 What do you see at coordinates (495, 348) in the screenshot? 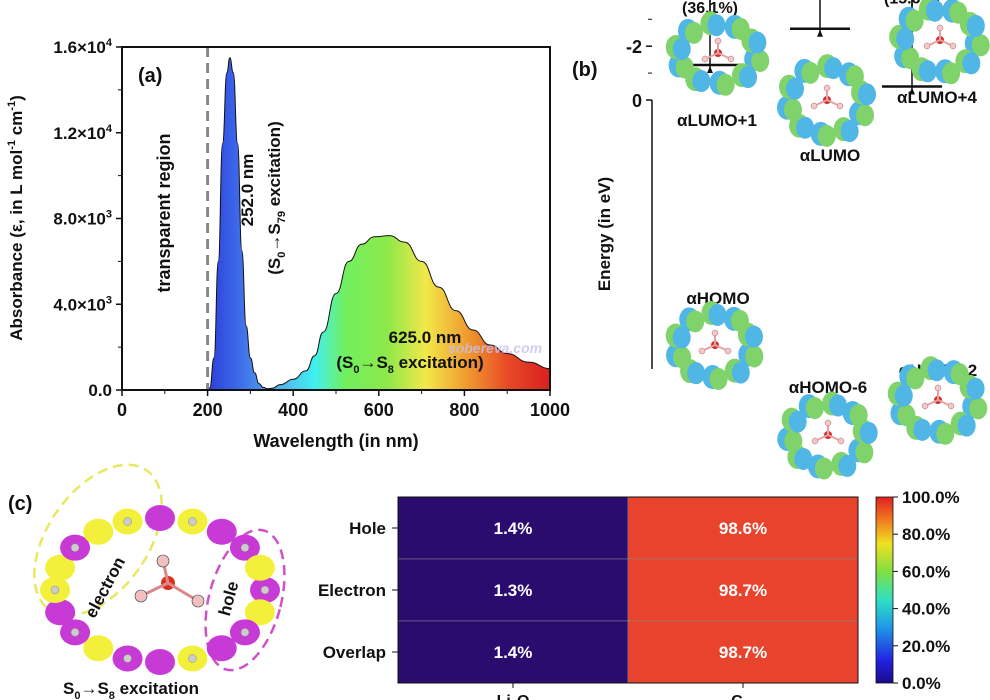
I see `watermark: sobereva.com` at bounding box center [495, 348].